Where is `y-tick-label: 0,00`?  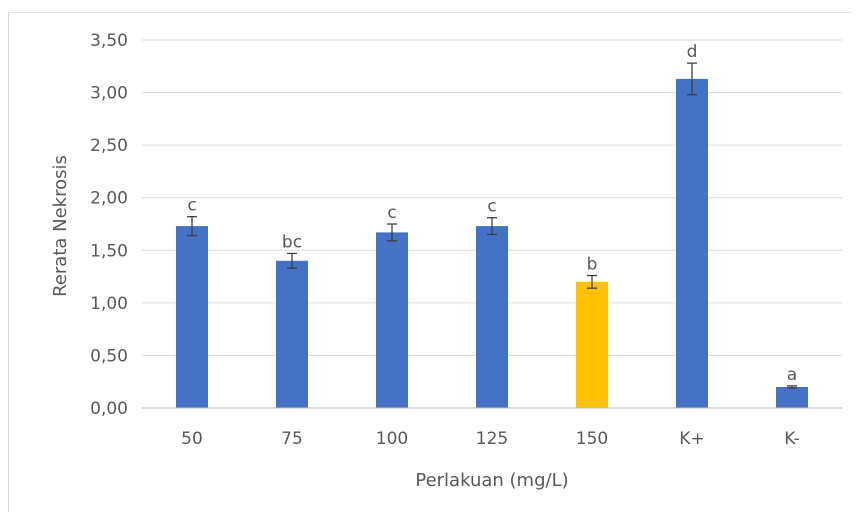 y-tick-label: 0,00 is located at coordinates (109, 409).